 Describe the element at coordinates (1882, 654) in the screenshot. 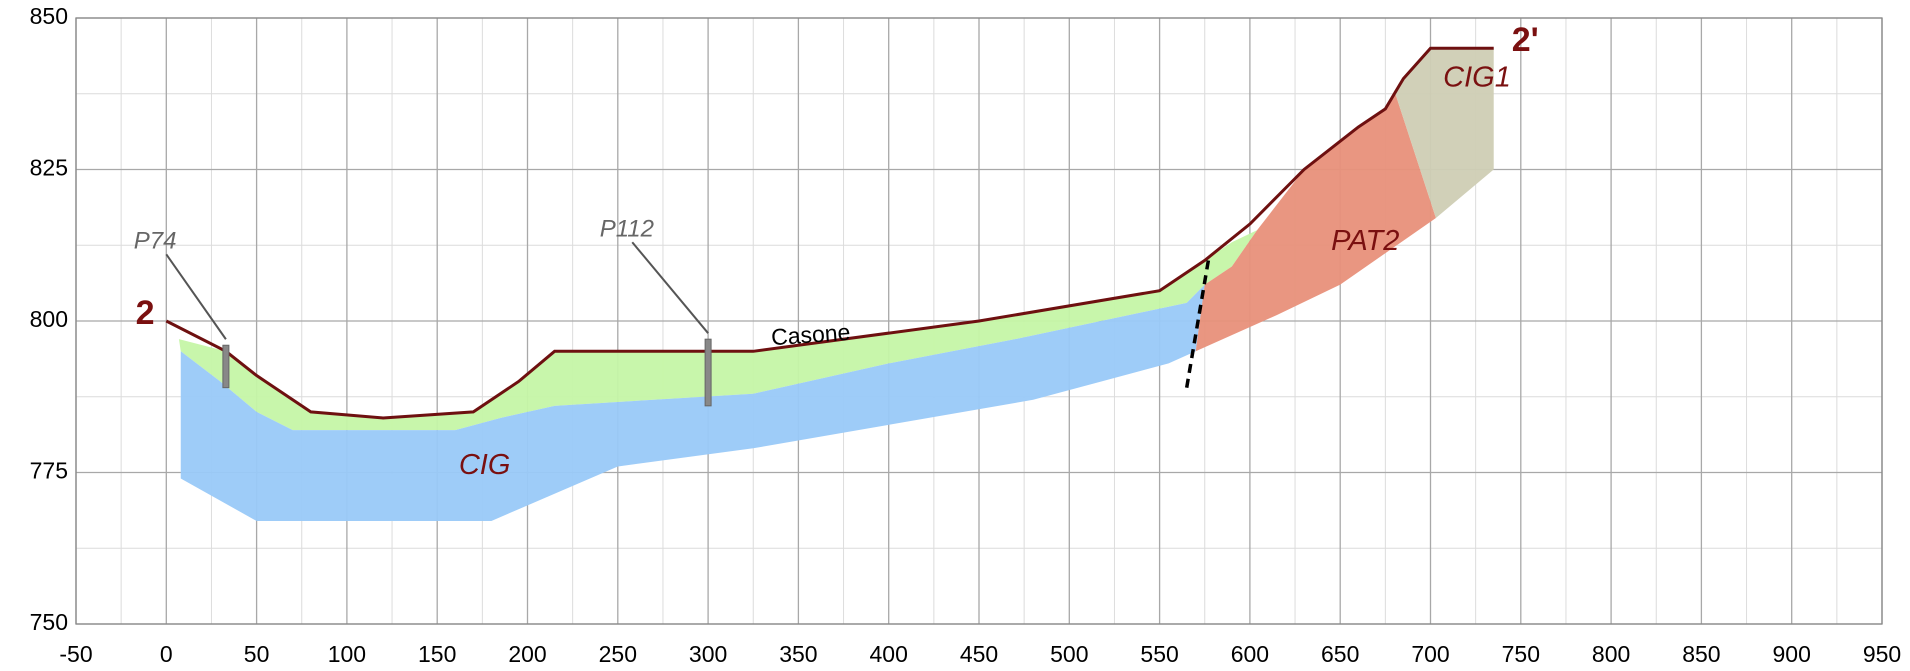

I see `x-tick-label: 950` at that location.